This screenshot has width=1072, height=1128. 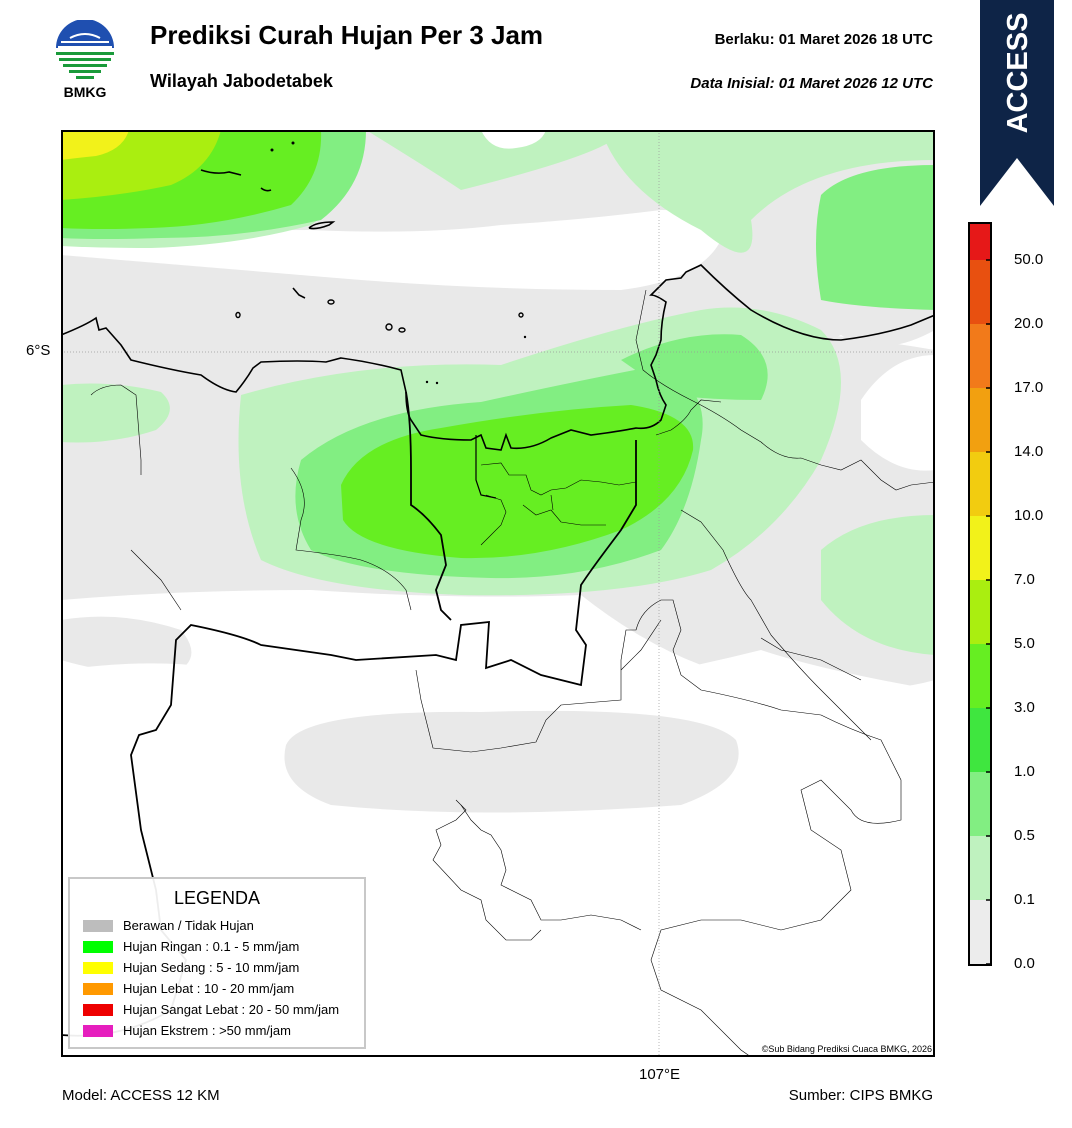 I want to click on colorbar-tick-label: 7.0, so click(x=1024, y=579).